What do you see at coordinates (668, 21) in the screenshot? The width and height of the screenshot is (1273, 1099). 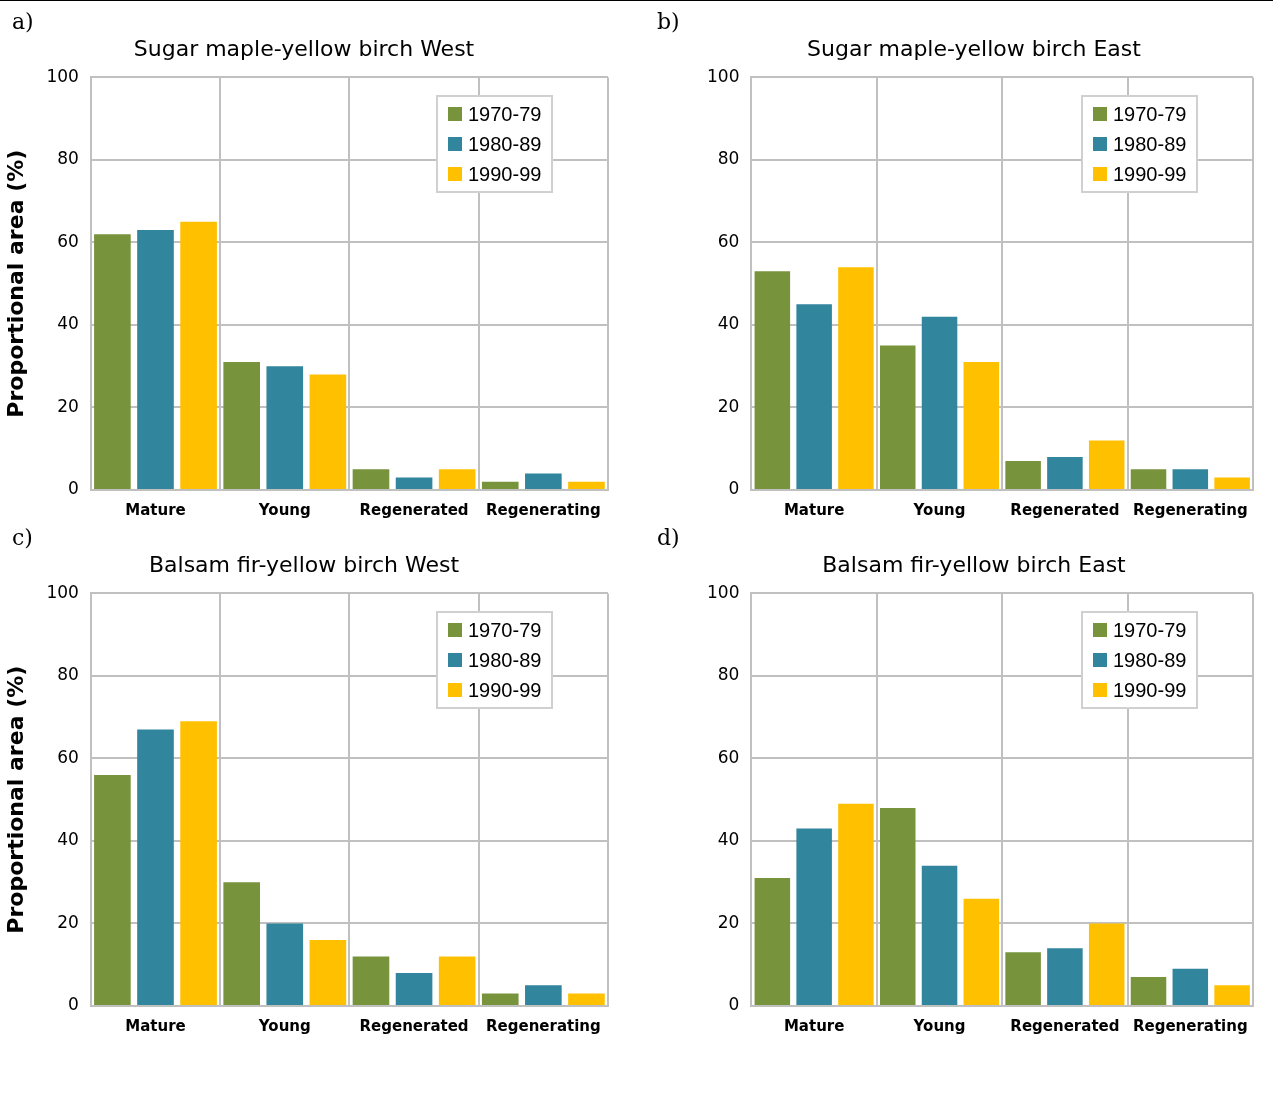 I see `text: b)` at bounding box center [668, 21].